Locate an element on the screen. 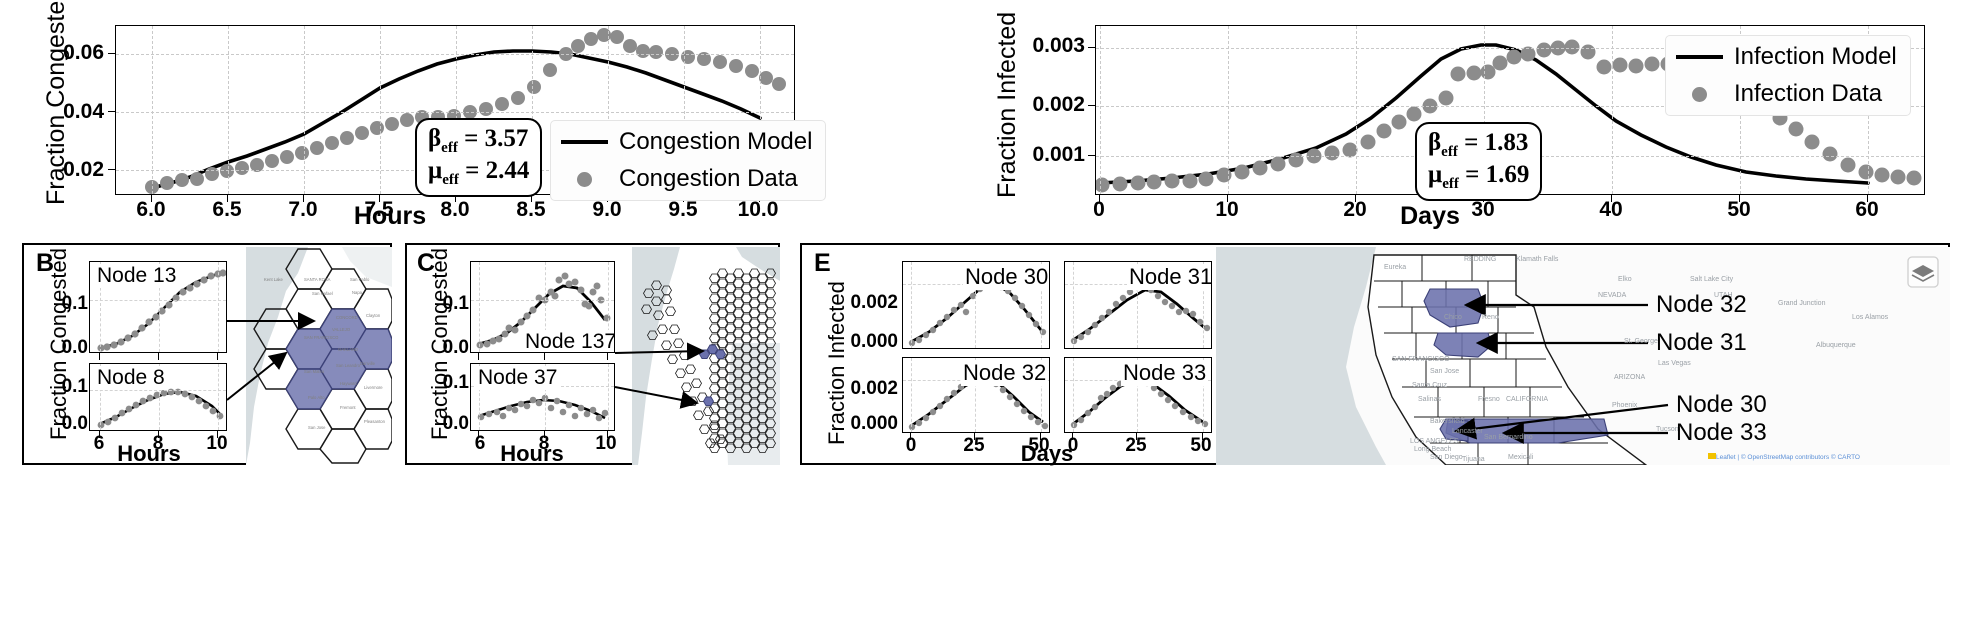 This screenshot has width=1962, height=622. panel-d-xlabel: Days is located at coordinates (1430, 216).